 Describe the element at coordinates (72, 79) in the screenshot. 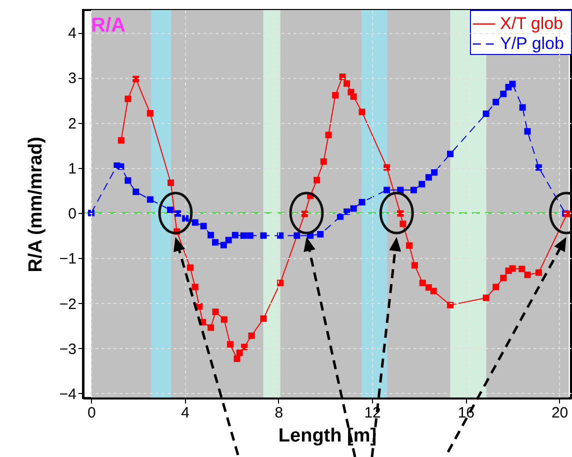

I see `y-tick-label: 3` at that location.